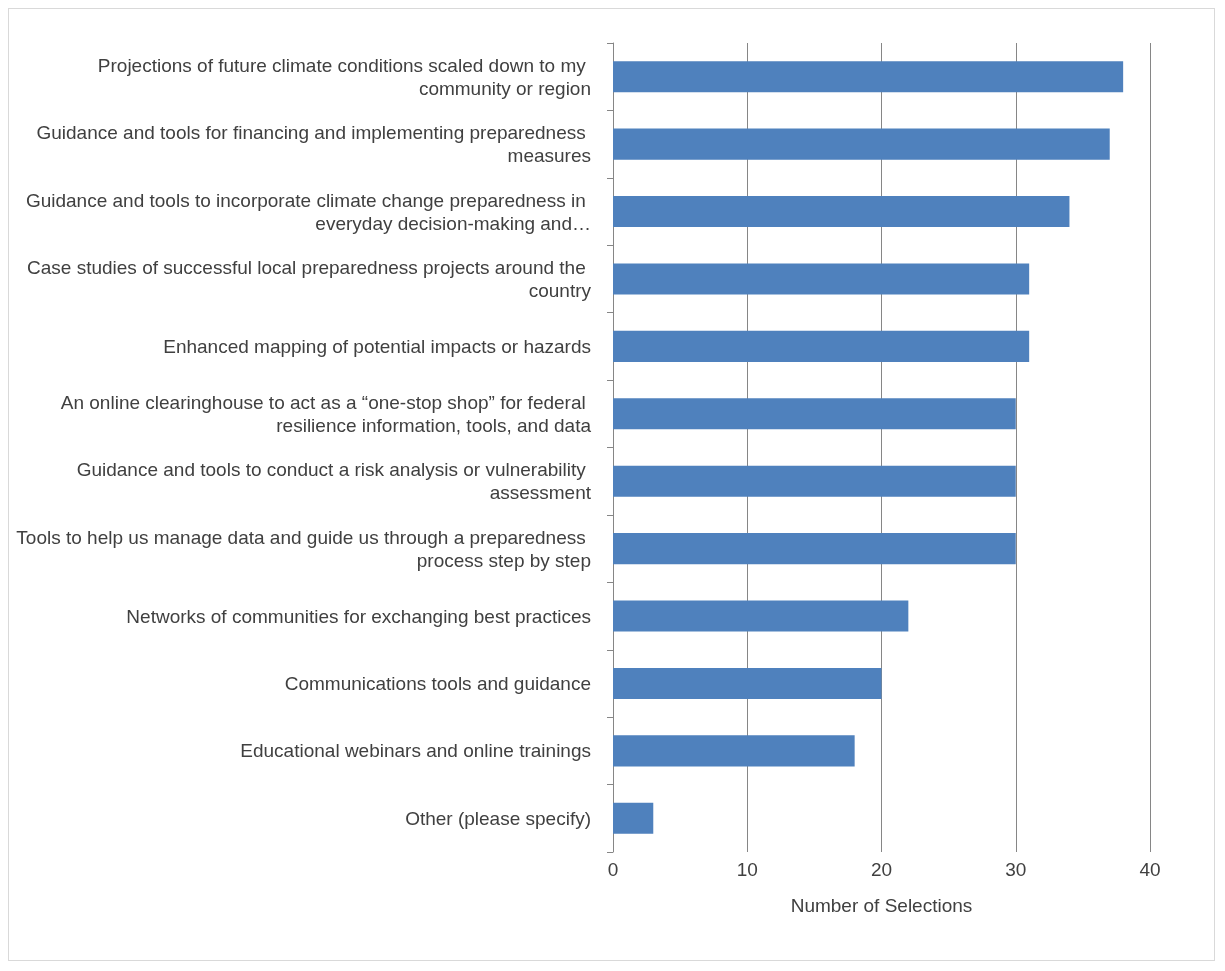  I want to click on x-tick-label: 30, so click(1016, 869).